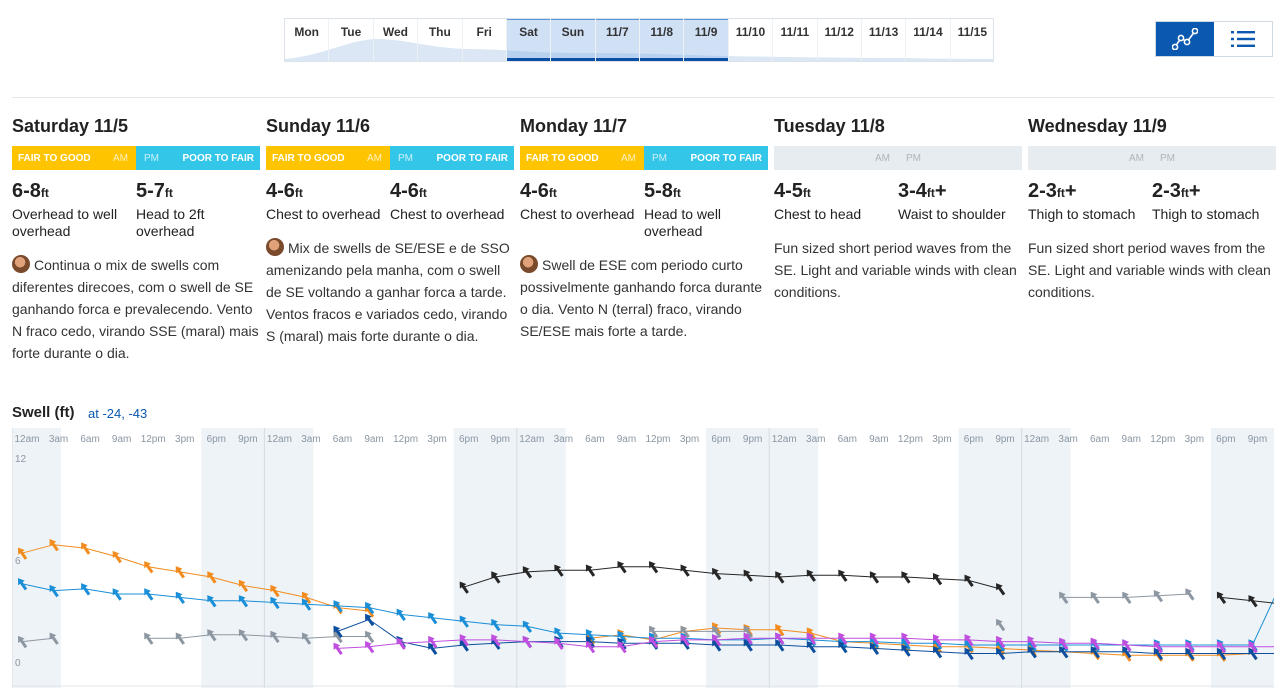  Describe the element at coordinates (396, 40) in the screenshot. I see `day-tab: Wed` at that location.